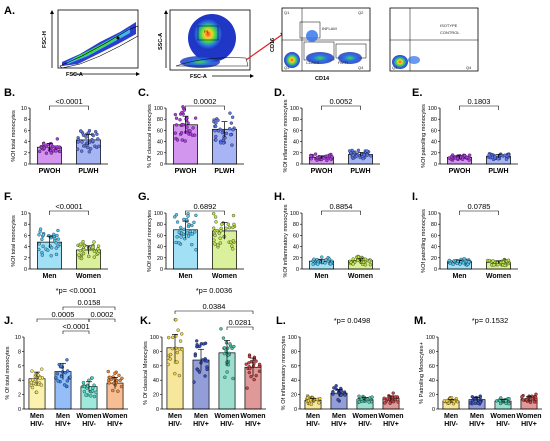 This screenshot has width=550, height=441. What do you see at coordinates (25, 154) in the screenshot?
I see `y-tick-label: 2` at bounding box center [25, 154].